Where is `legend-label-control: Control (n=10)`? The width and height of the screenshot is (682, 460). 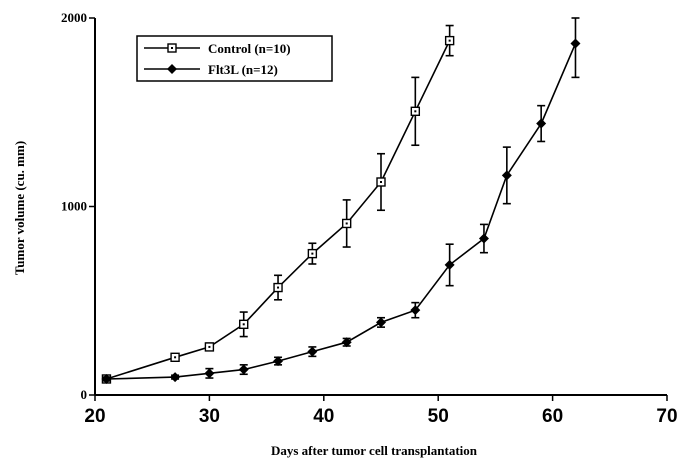 legend-label-control: Control (n=10) is located at coordinates (249, 48).